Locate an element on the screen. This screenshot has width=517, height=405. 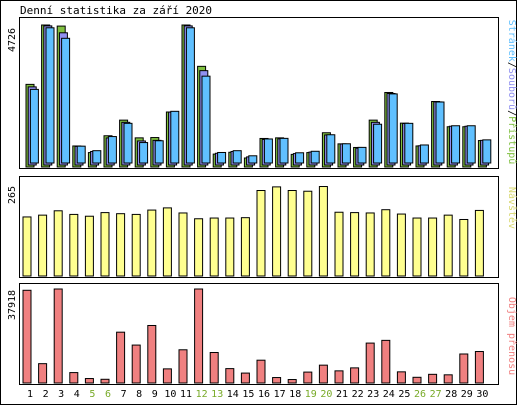
x-label-day-14: 14 is located at coordinates (233, 394).